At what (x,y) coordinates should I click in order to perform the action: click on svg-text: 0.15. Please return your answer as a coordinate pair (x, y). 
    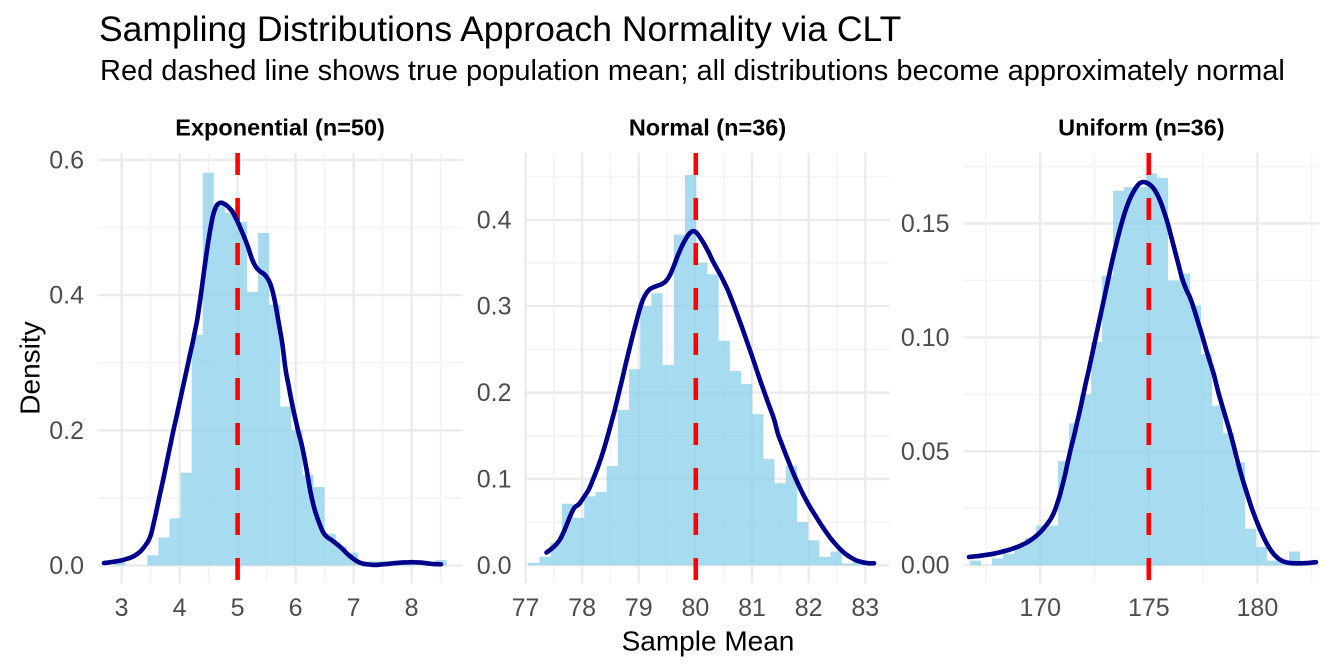
    Looking at the image, I should click on (925, 224).